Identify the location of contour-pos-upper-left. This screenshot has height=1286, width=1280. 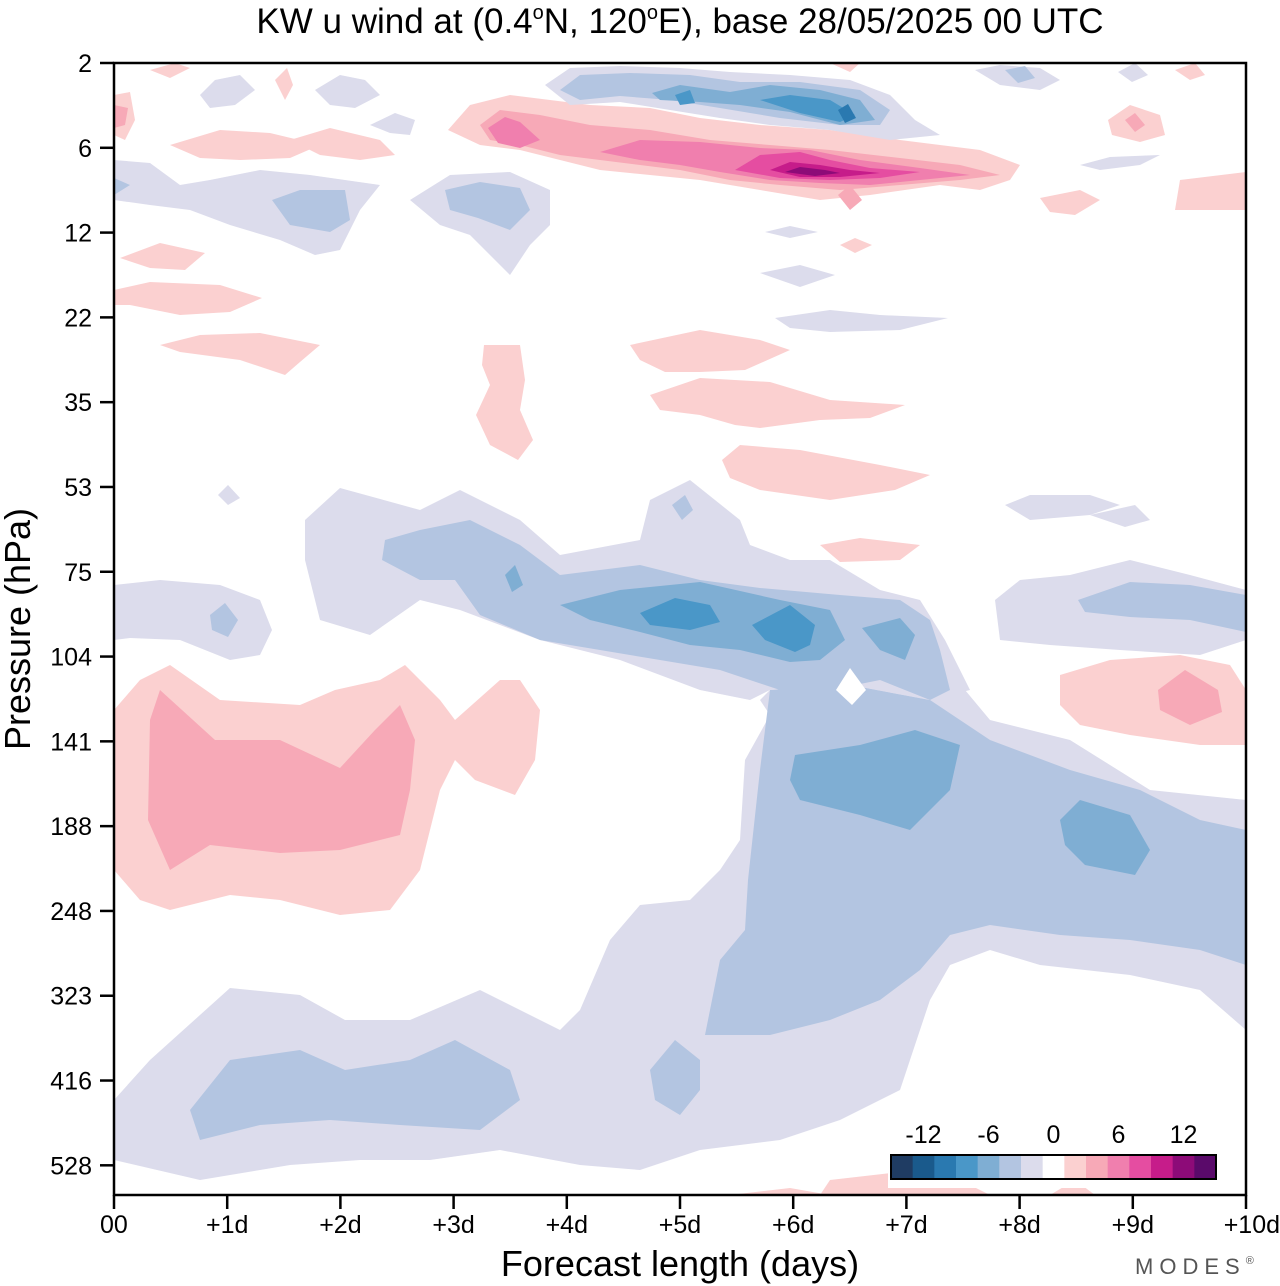
(245, 145).